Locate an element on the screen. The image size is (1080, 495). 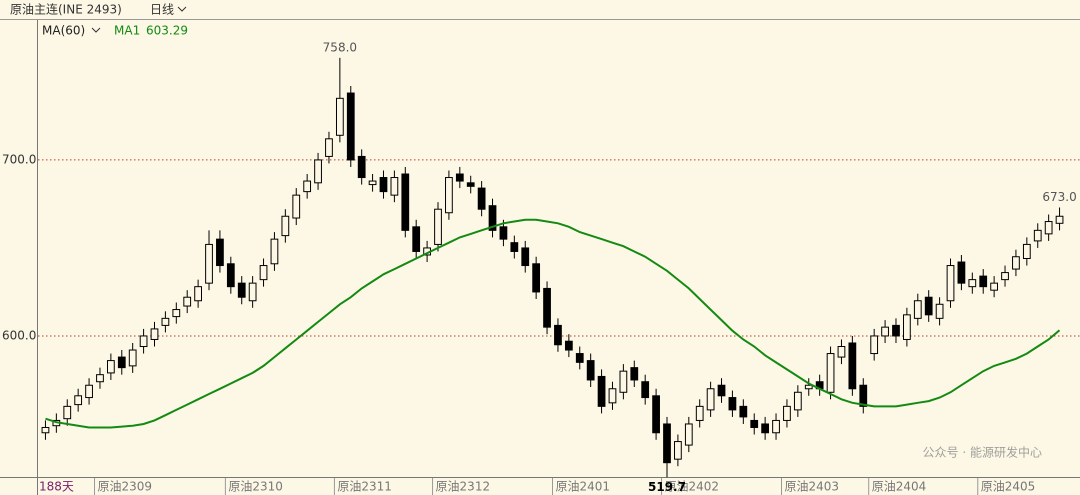
y-tick-label: 600.0 is located at coordinates (19, 335).